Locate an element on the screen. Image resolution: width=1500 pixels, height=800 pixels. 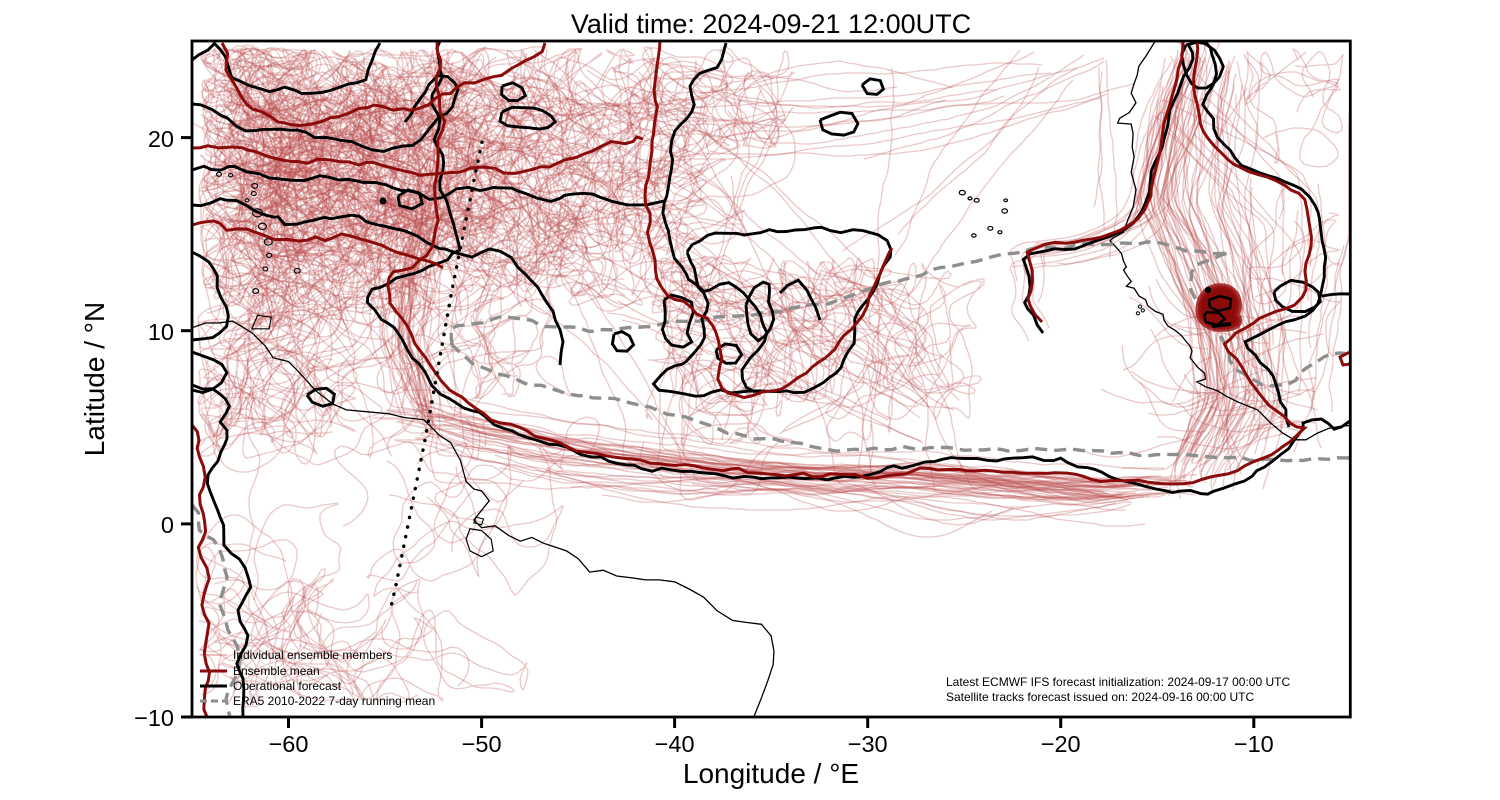
svg-text: 20 is located at coordinates (161, 139).